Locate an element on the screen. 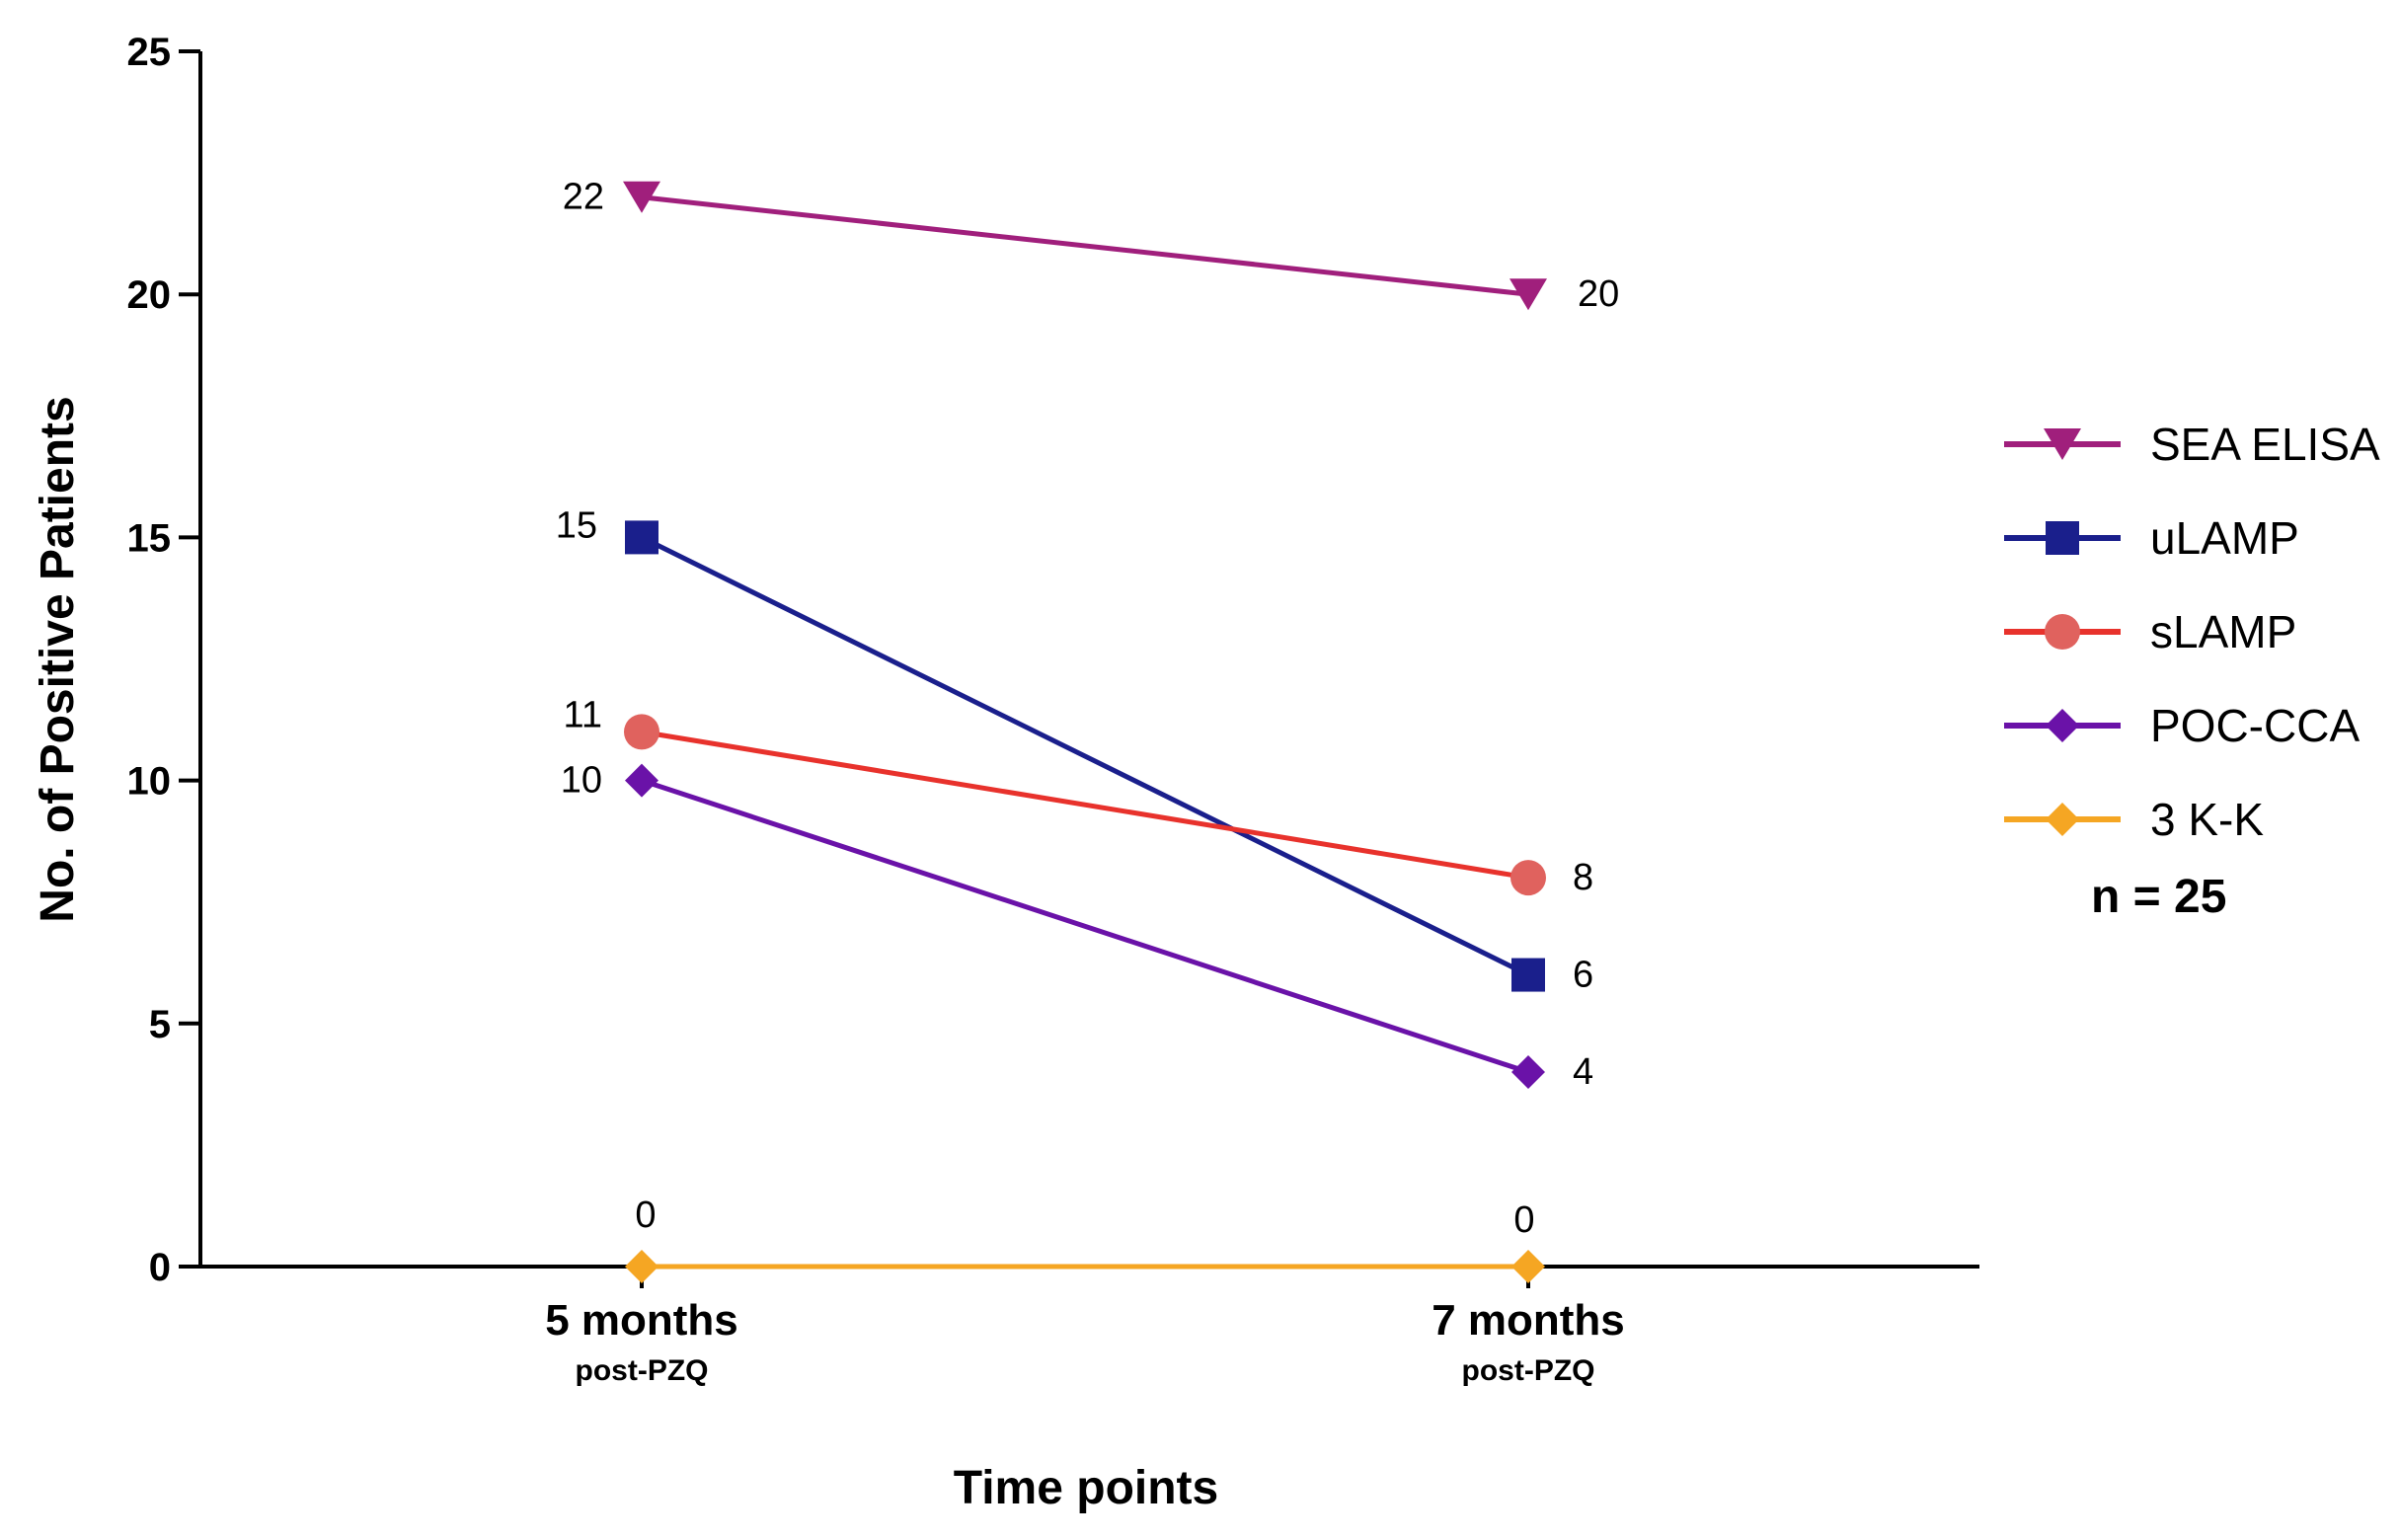 The width and height of the screenshot is (2400, 1540). legend: SEA ELISA uLAMP sLAMP POC-CCA 3 K-K is located at coordinates (2192, 632).